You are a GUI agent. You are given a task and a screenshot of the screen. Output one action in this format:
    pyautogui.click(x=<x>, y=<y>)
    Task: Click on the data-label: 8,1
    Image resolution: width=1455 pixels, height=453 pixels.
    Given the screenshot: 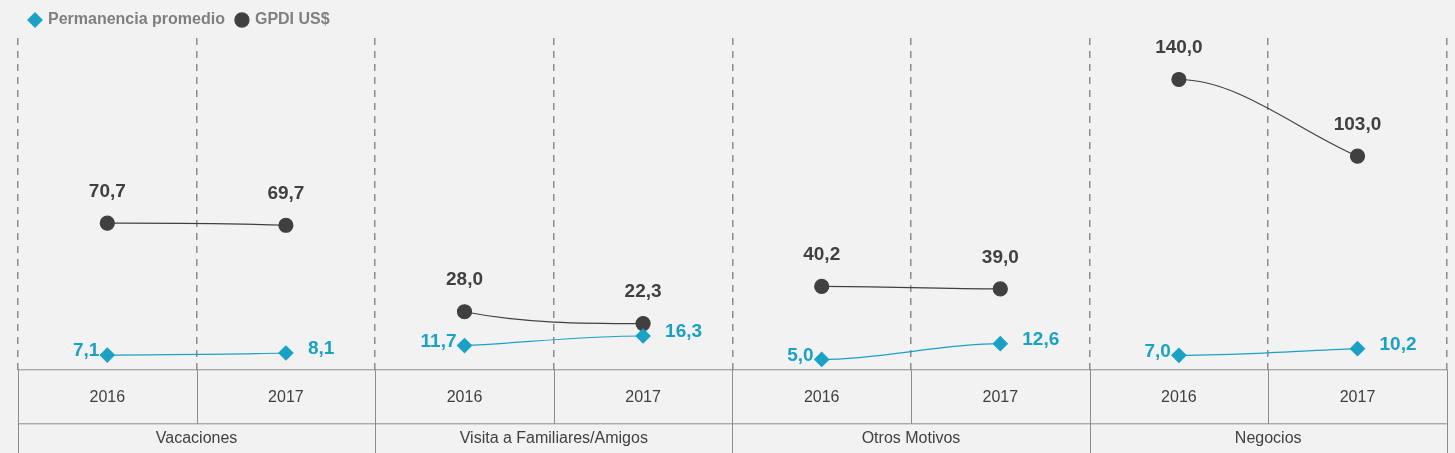 What is the action you would take?
    pyautogui.click(x=321, y=348)
    